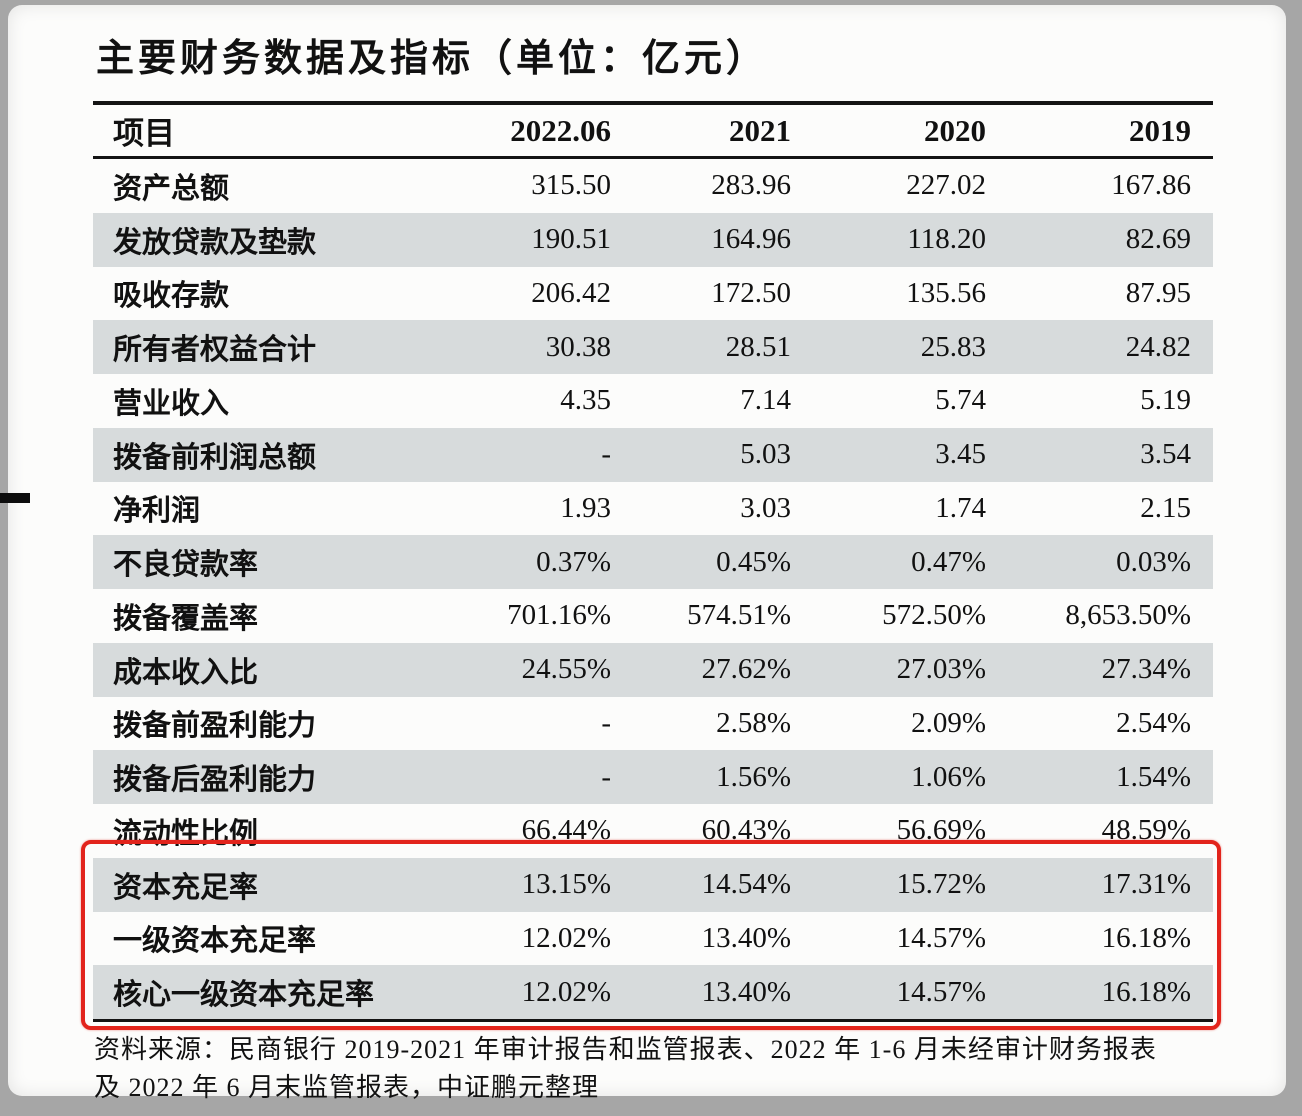 The width and height of the screenshot is (1302, 1116). What do you see at coordinates (653, 401) in the screenshot?
I see `table-row: 营业收入 4.35 7.14 5.74 5.19` at bounding box center [653, 401].